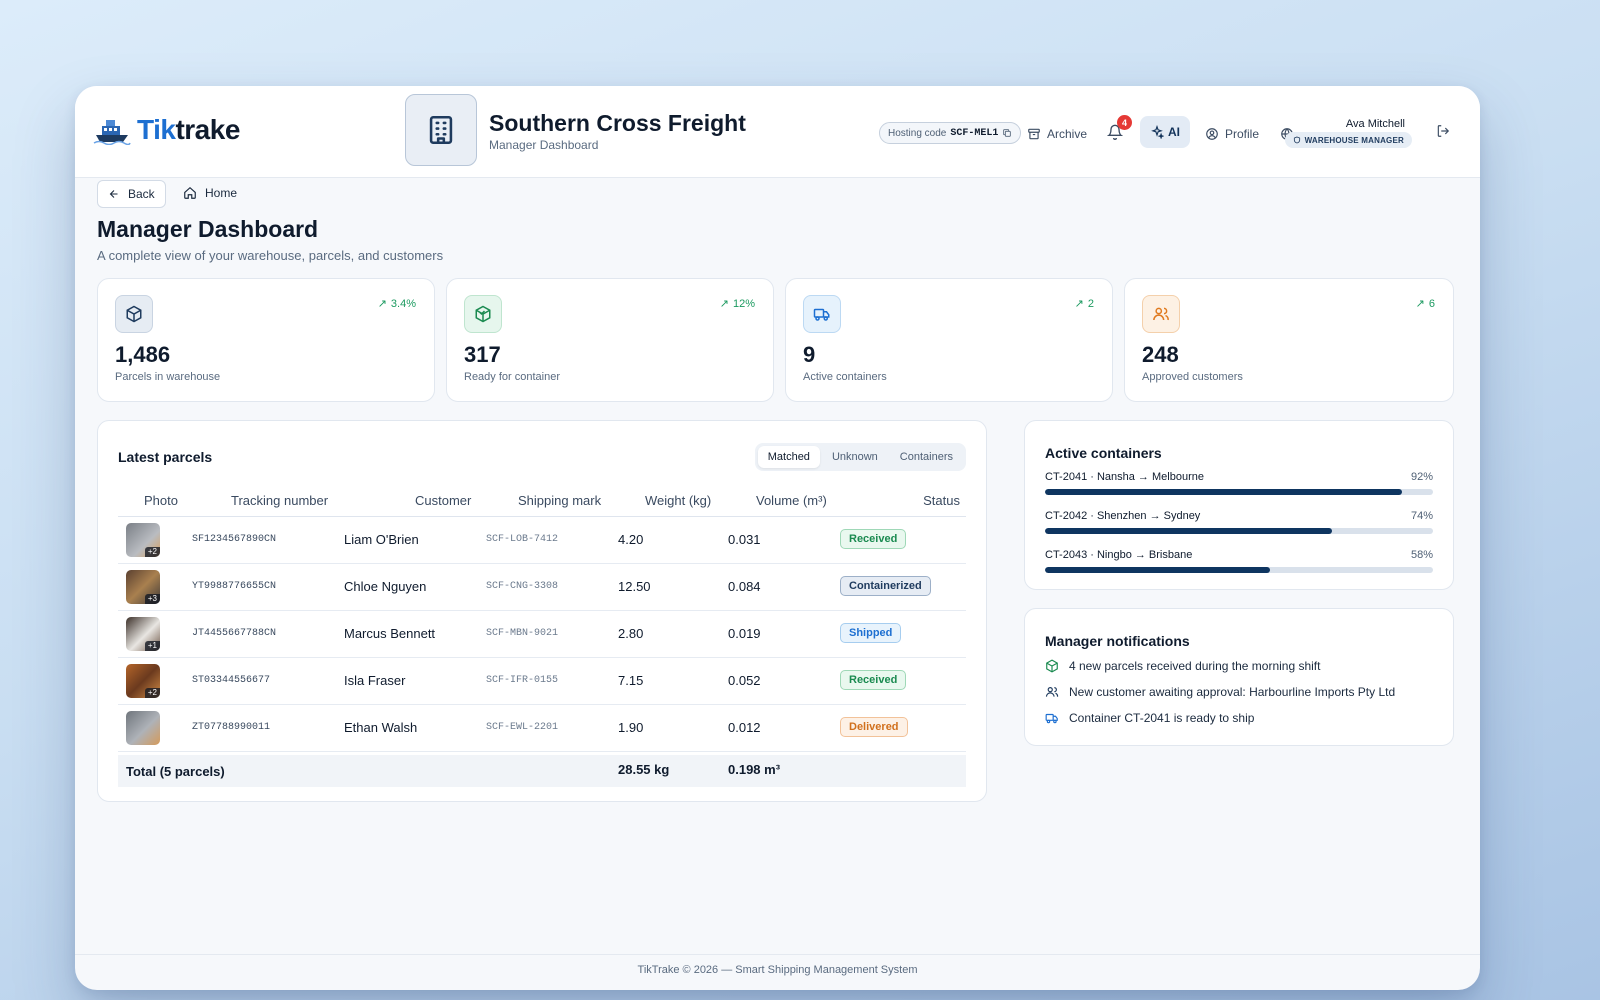 The width and height of the screenshot is (1600, 1000). I want to click on tracking-number: SF1234567890CN, so click(234, 539).